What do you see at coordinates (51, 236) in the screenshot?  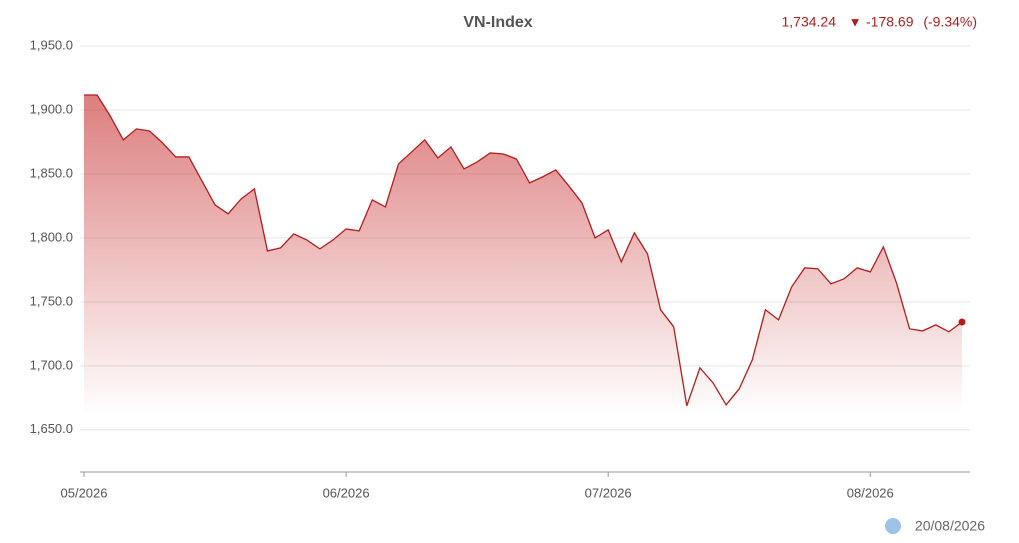 I see `y-tick-label: 1,800.0` at bounding box center [51, 236].